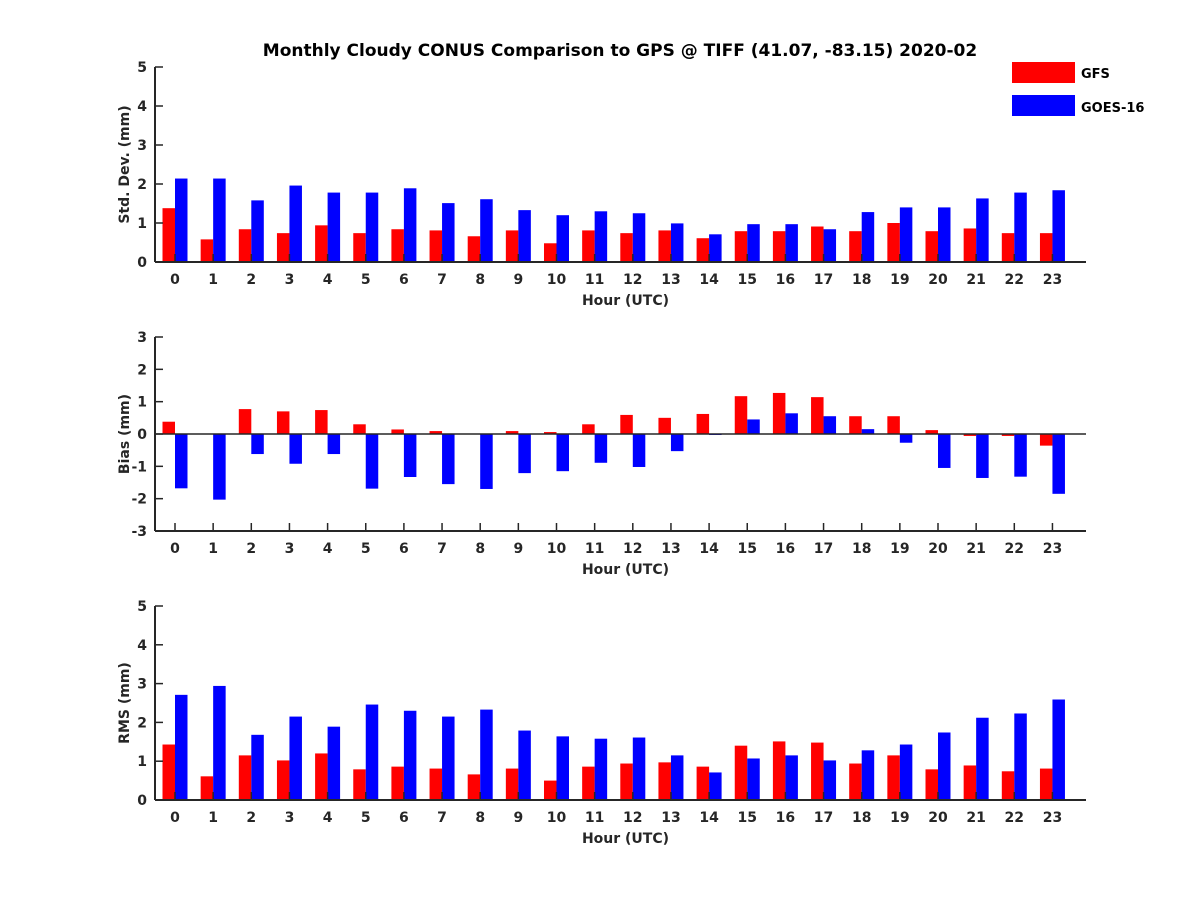  What do you see at coordinates (175, 549) in the screenshot?
I see `x-tick-label-bias-mm-0: 0` at bounding box center [175, 549].